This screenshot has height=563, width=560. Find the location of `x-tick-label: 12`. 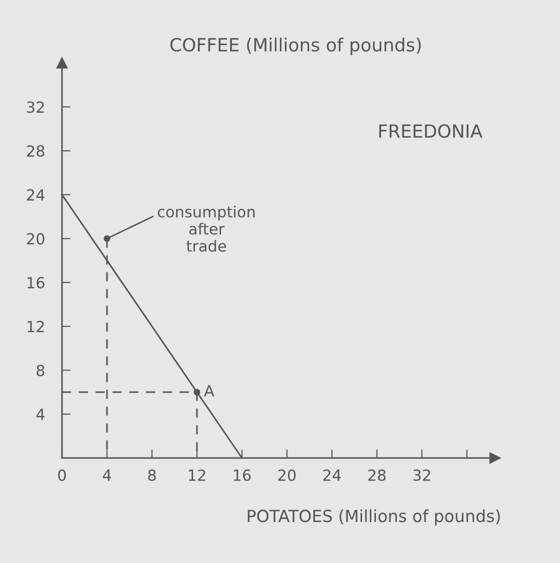

x-tick-label: 12 is located at coordinates (197, 475).